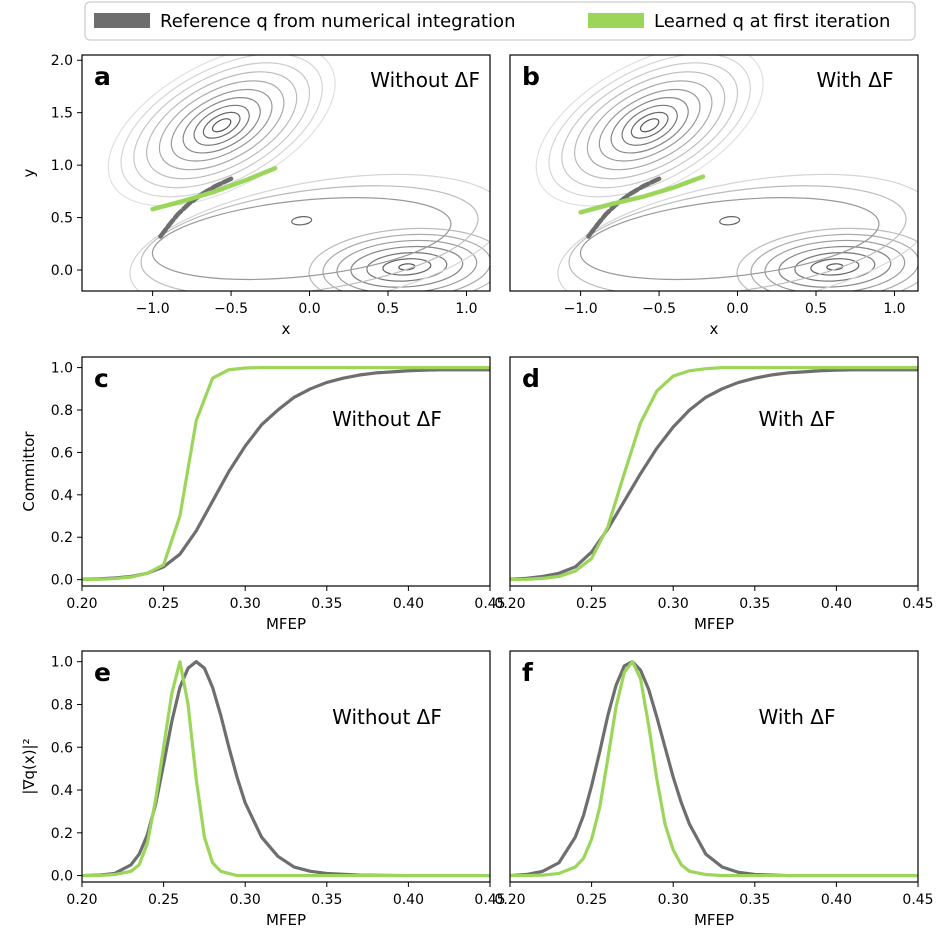 The height and width of the screenshot is (946, 940). What do you see at coordinates (531, 378) in the screenshot?
I see `panel-letter: d` at bounding box center [531, 378].